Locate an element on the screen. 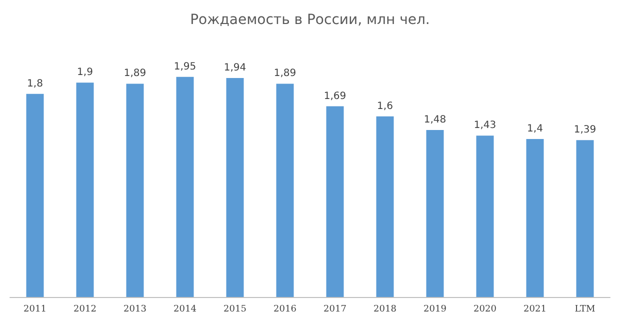  x-tick-label: 2016 is located at coordinates (285, 309).